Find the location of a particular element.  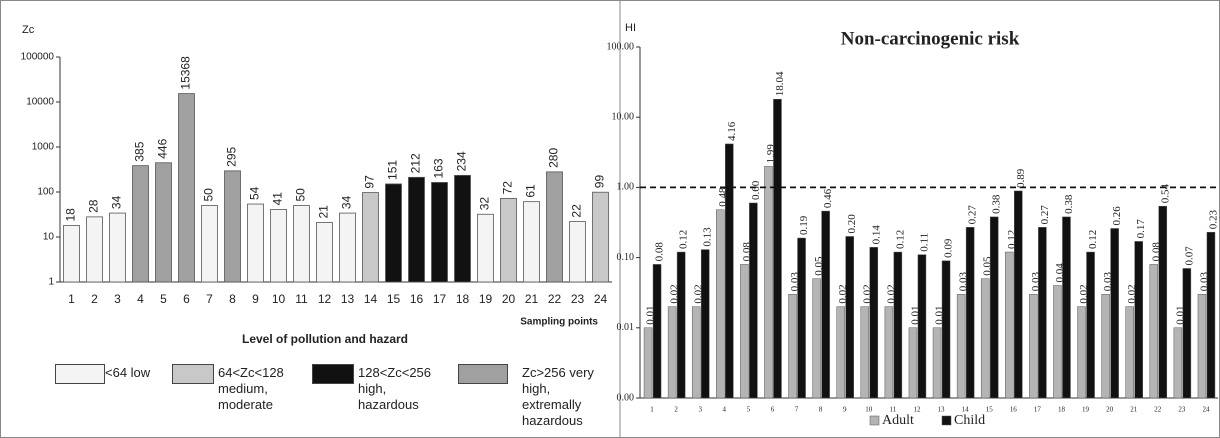

y-tick-label: 10.00 is located at coordinates (623, 116).